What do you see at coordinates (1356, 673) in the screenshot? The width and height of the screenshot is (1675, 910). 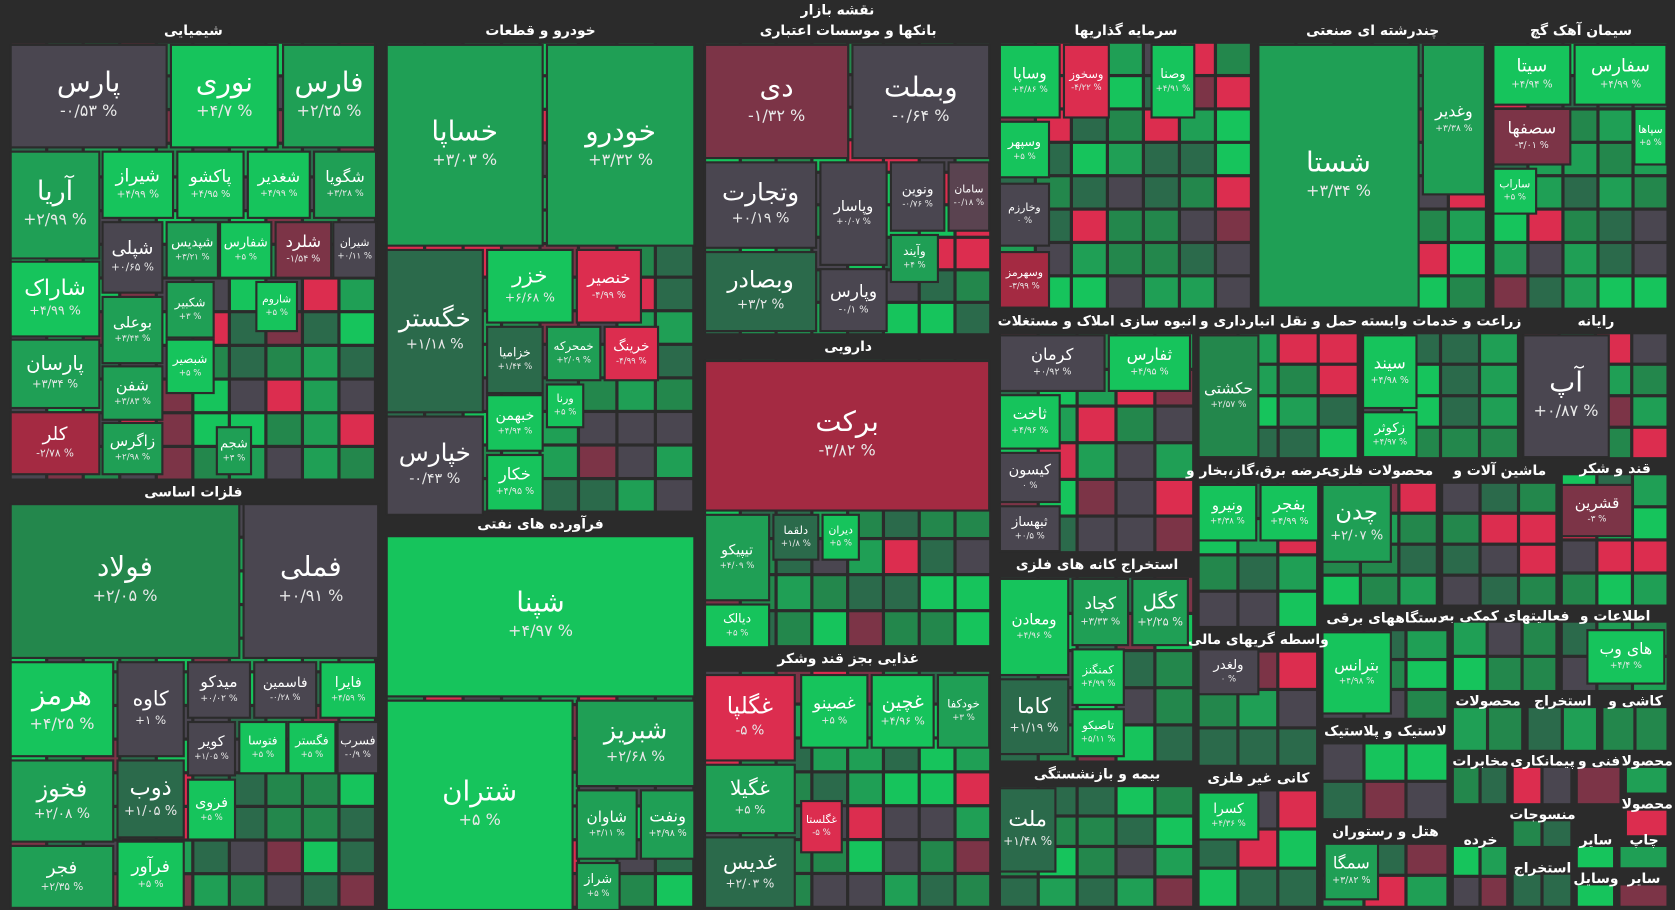 I see `stock-tile: بترانس +۴/۹۸ %` at bounding box center [1356, 673].